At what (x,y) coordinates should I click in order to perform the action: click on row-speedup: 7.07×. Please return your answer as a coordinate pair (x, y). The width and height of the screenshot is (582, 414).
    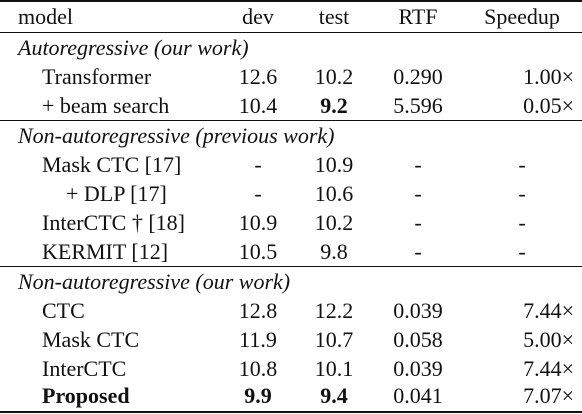
    Looking at the image, I should click on (548, 395).